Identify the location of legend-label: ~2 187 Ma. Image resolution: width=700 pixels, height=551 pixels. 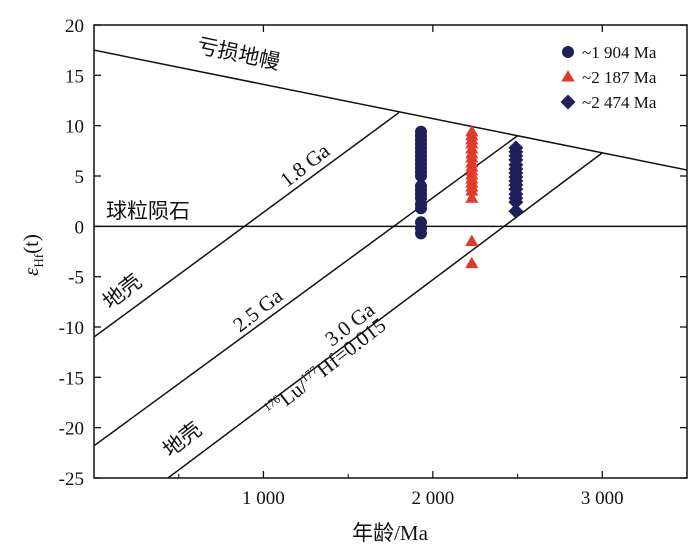
(619, 77).